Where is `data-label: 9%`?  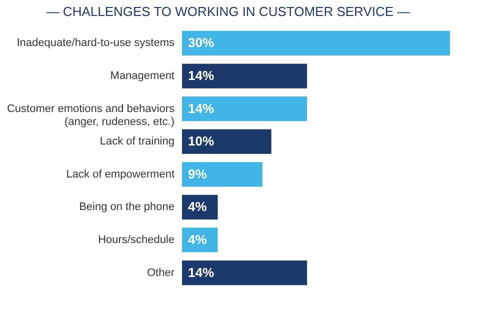 data-label: 9% is located at coordinates (198, 174).